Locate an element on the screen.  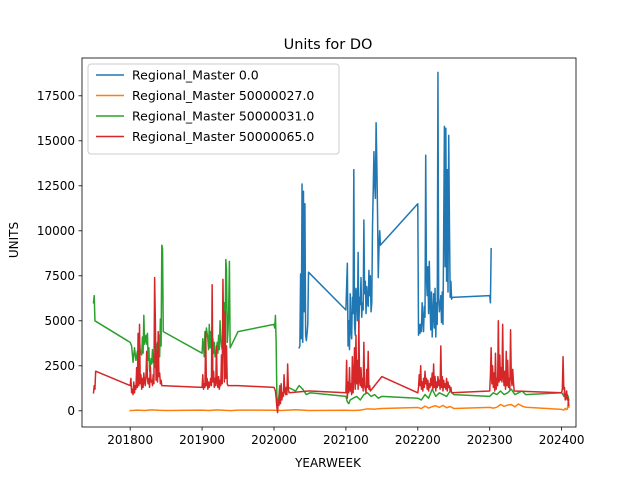
x-tick-label: 202200 is located at coordinates (418, 440).